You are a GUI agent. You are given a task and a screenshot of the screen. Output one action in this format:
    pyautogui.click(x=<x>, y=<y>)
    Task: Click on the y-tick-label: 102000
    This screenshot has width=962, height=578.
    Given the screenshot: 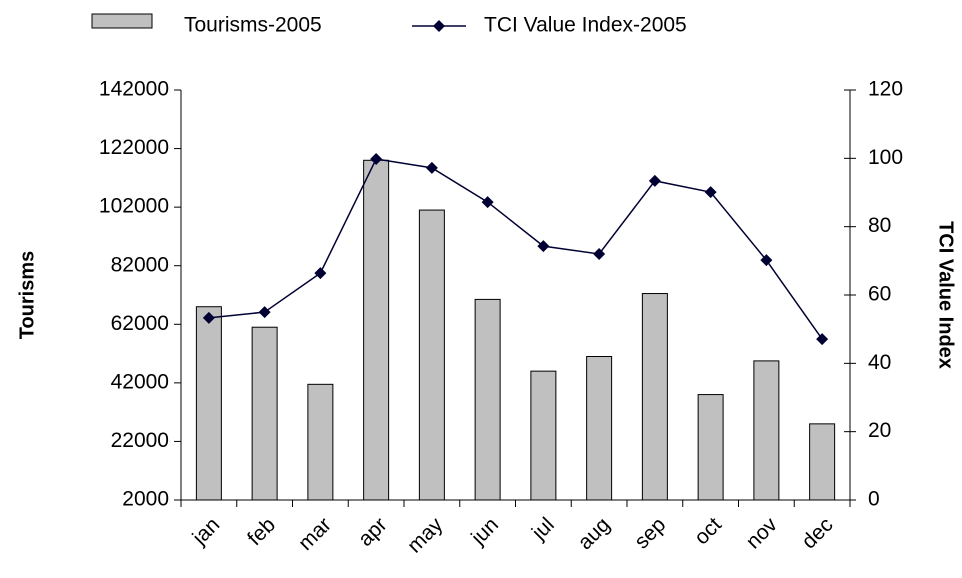 What is the action you would take?
    pyautogui.click(x=134, y=206)
    